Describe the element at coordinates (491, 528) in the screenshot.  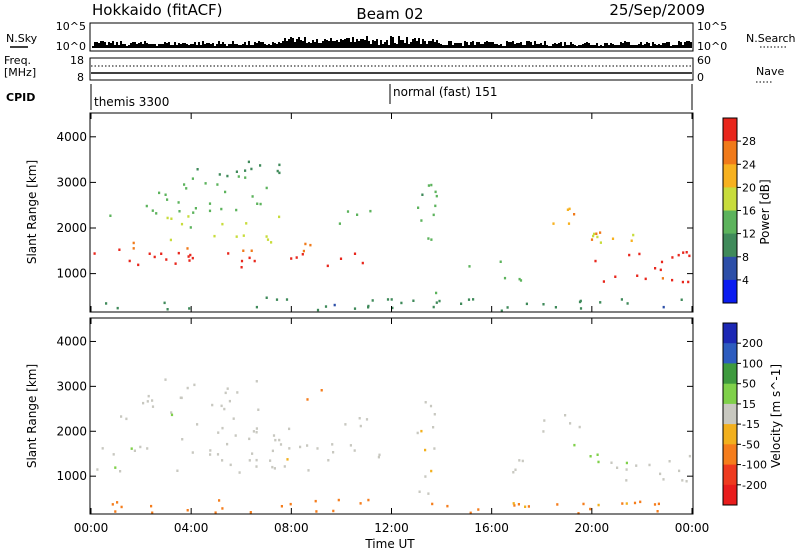
I see `time-tick-label: 16:00` at that location.